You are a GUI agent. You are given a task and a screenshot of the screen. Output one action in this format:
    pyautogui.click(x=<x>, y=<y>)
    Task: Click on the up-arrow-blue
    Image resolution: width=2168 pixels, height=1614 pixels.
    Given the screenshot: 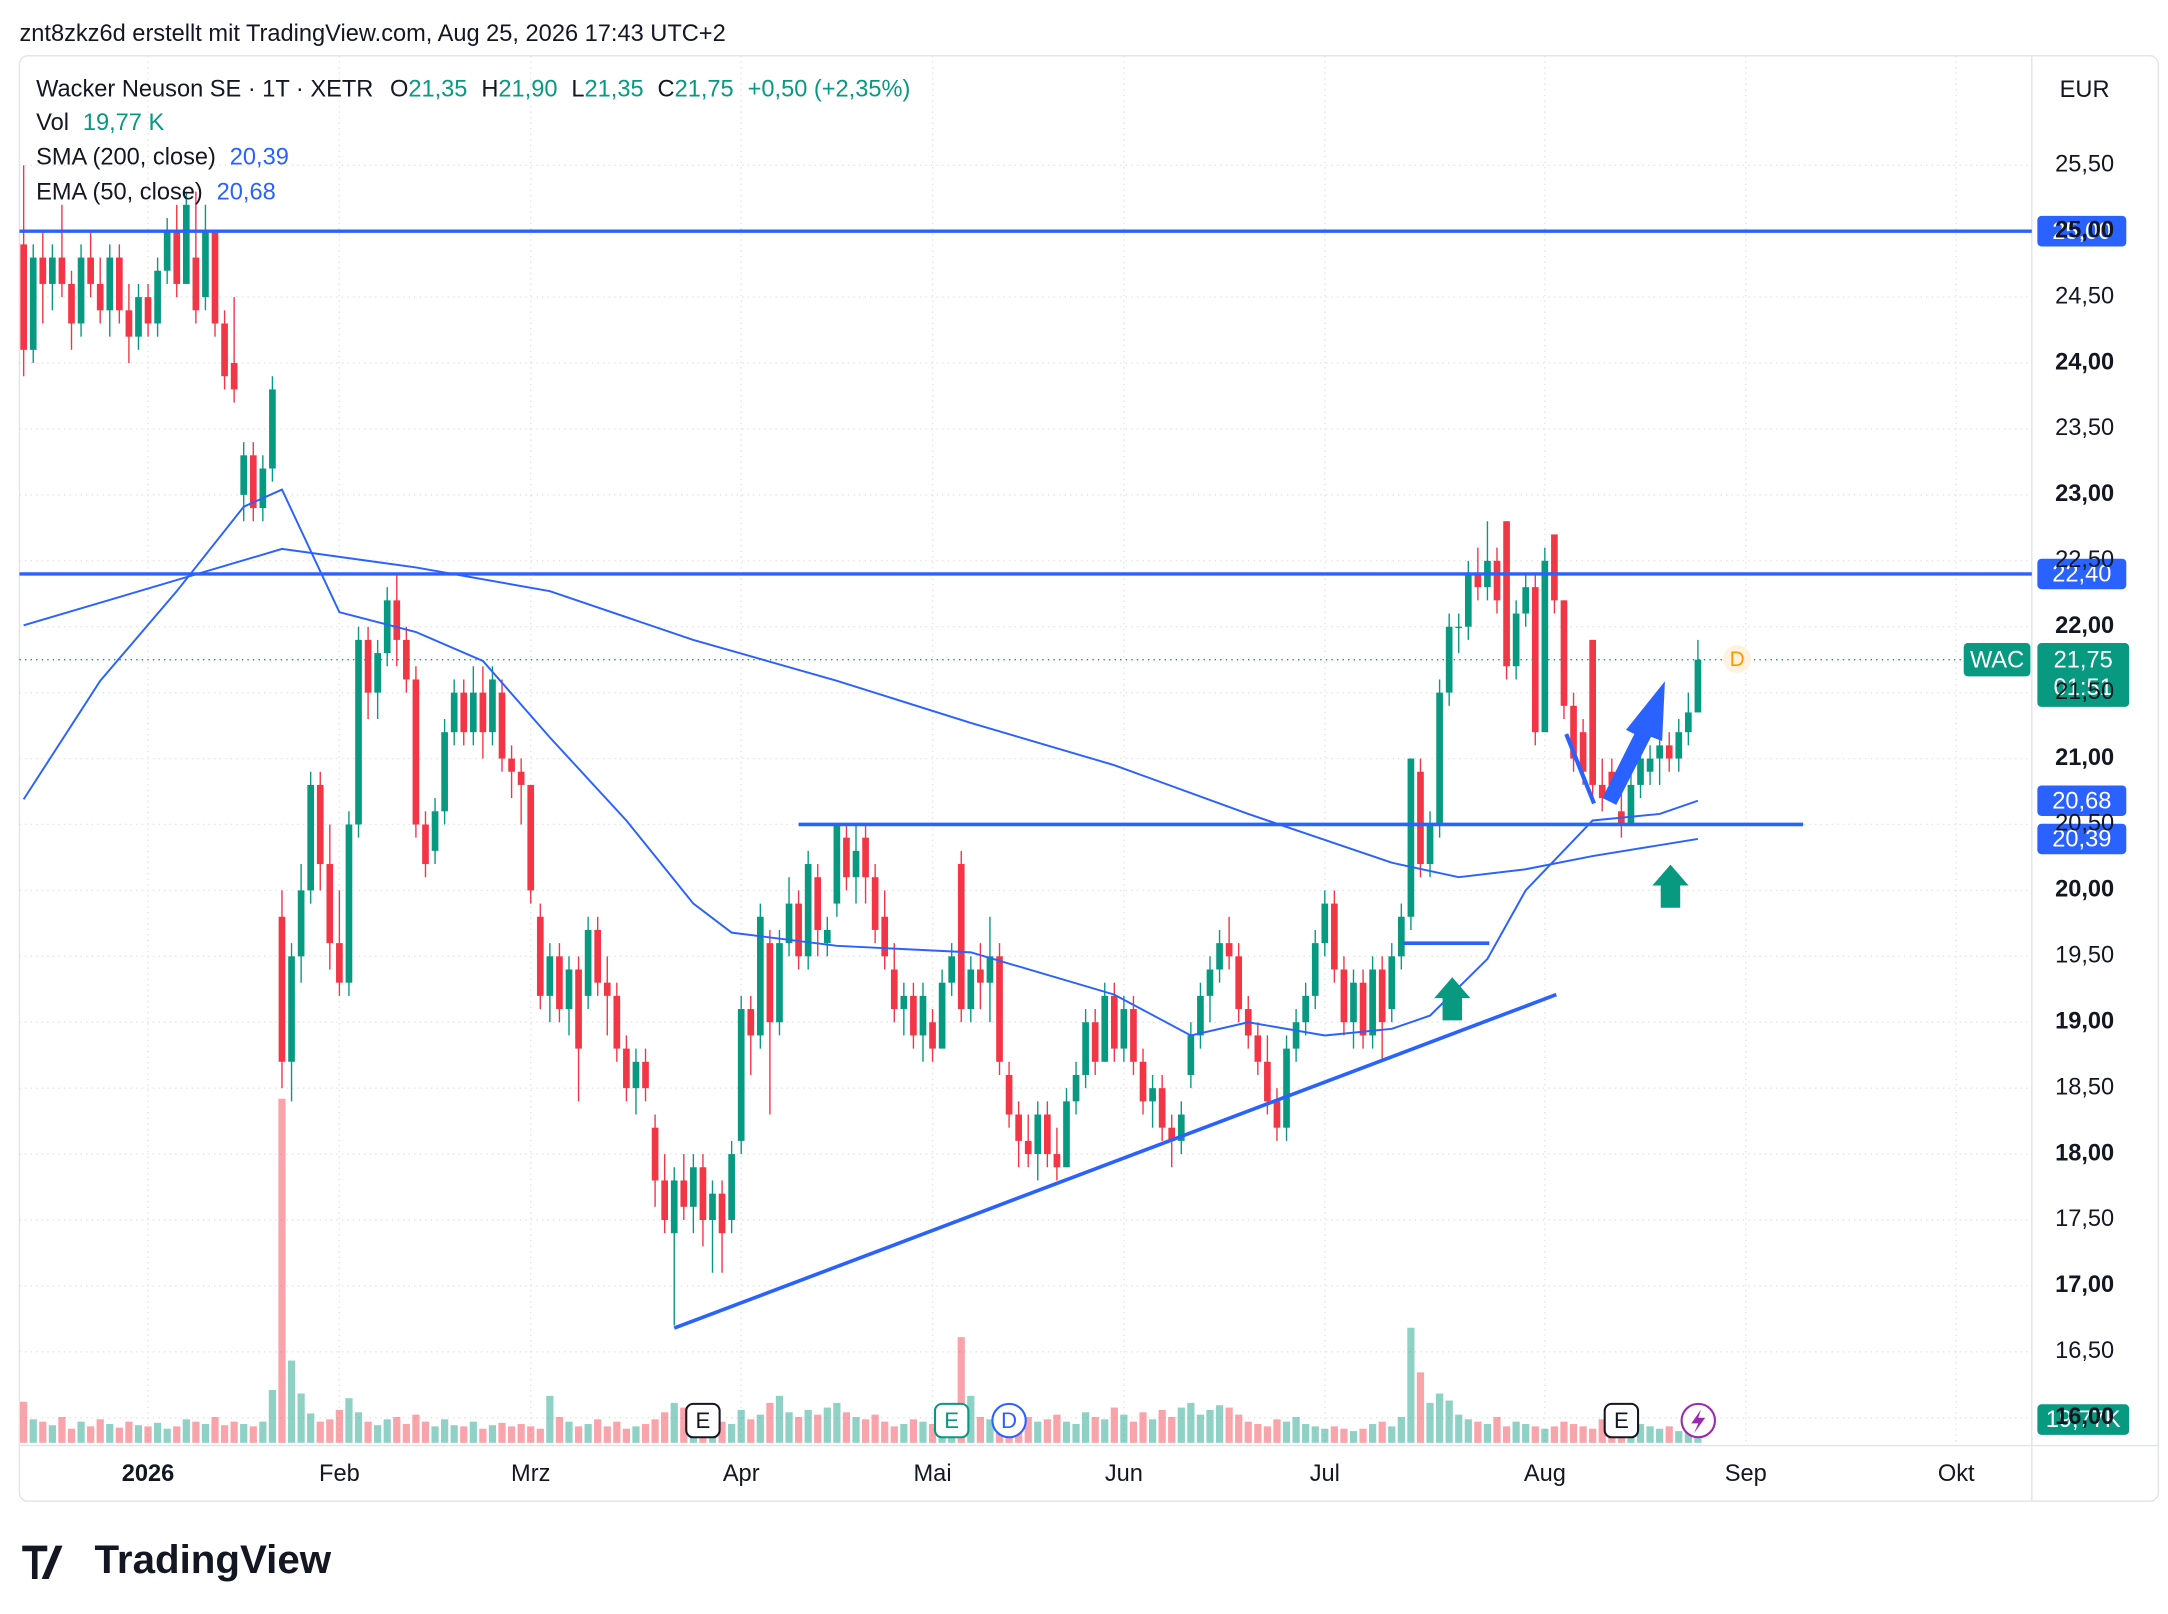 What is the action you would take?
    pyautogui.click(x=1633, y=743)
    